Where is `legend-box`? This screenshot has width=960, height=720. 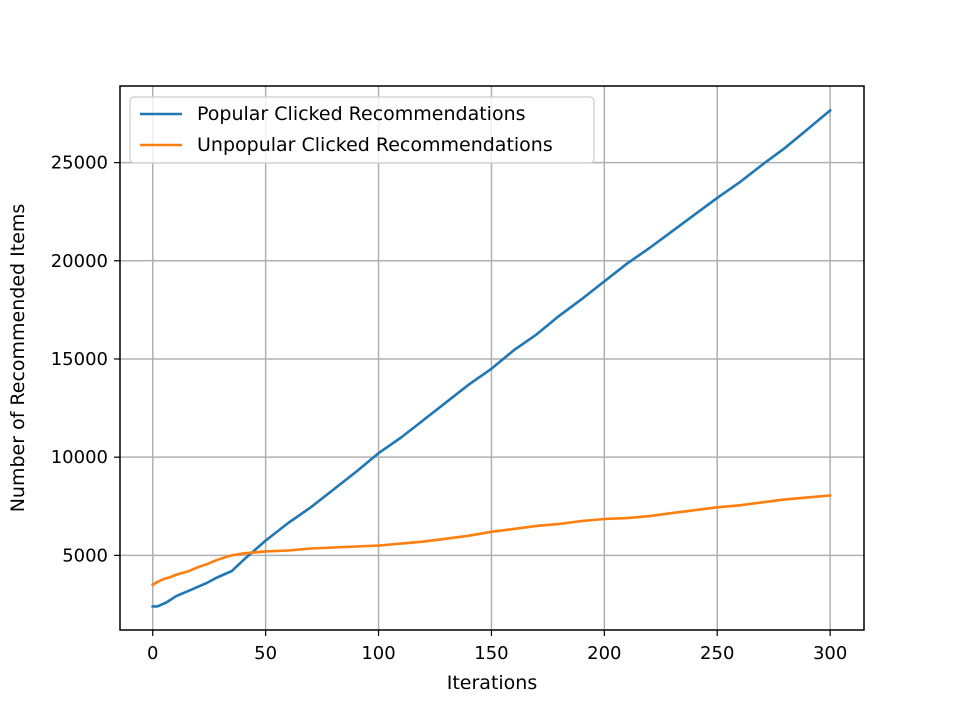 legend-box is located at coordinates (362, 130).